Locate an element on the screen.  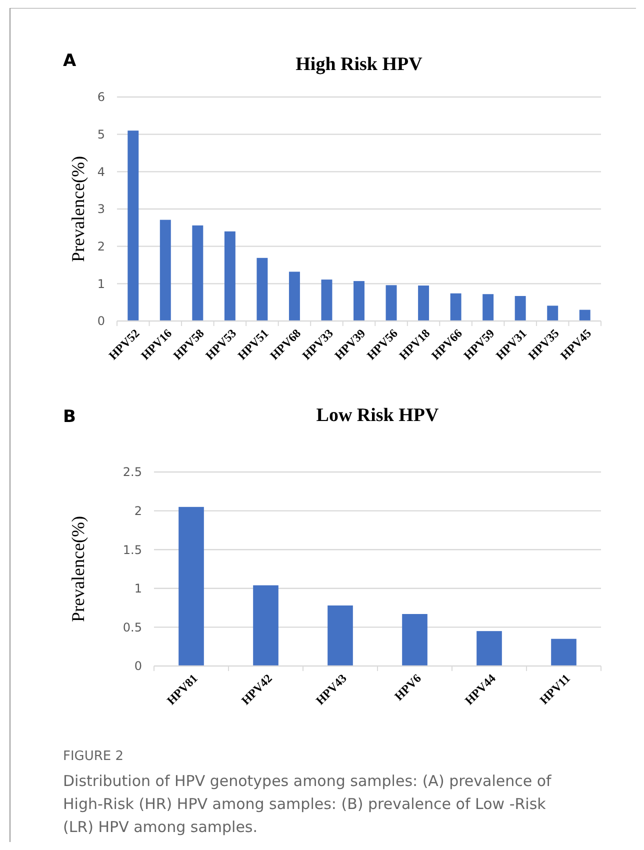
y-tick-label: 1.5 is located at coordinates (132, 549).